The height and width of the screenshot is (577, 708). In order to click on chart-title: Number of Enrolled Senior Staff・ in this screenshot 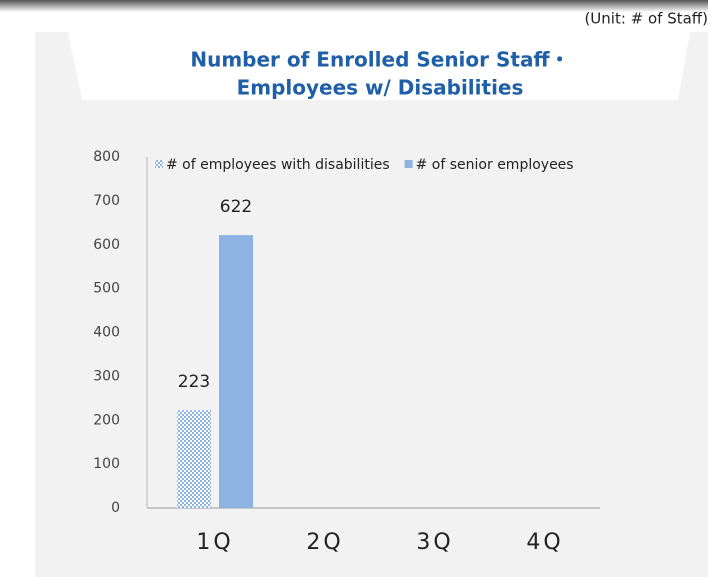, I will do `click(379, 60)`.